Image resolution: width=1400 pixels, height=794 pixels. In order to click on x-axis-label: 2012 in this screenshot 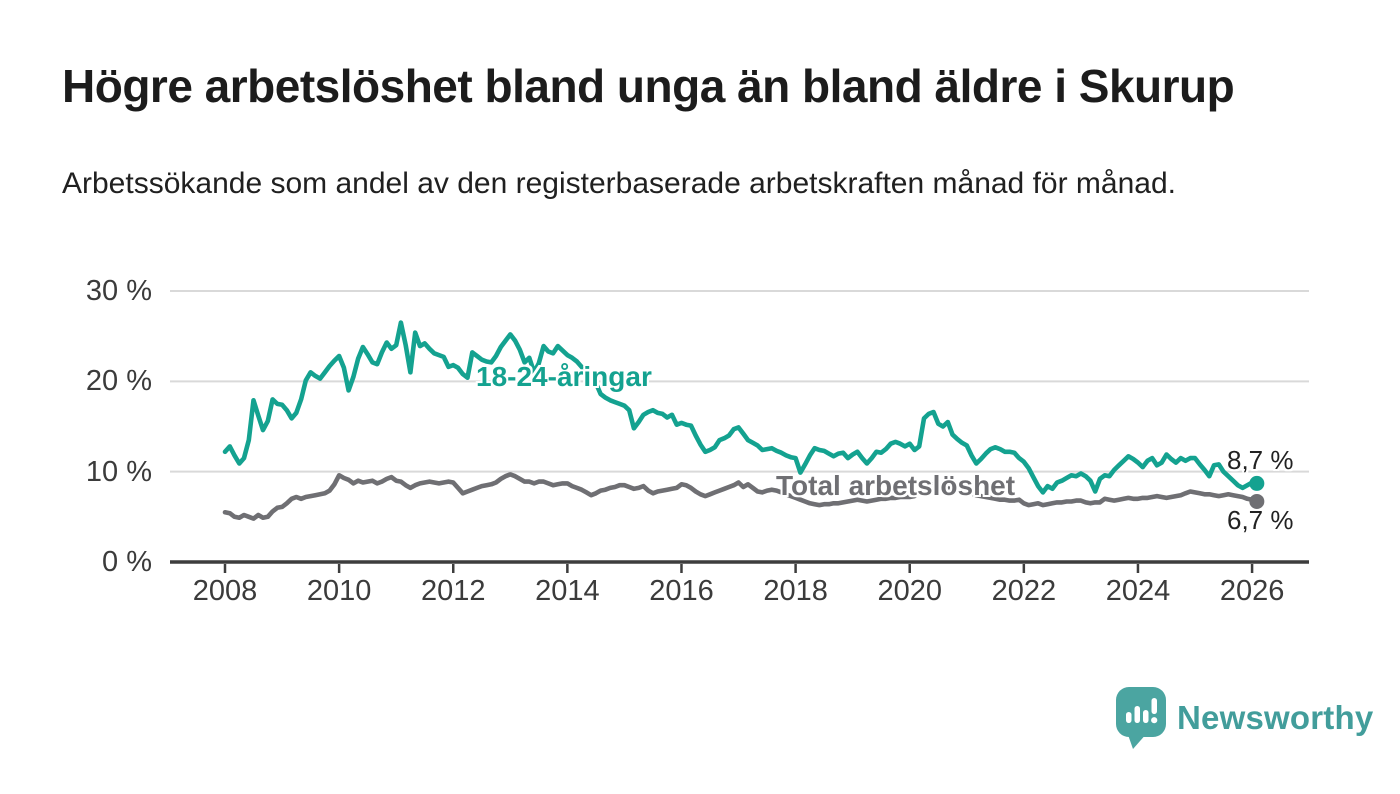, I will do `click(453, 591)`.